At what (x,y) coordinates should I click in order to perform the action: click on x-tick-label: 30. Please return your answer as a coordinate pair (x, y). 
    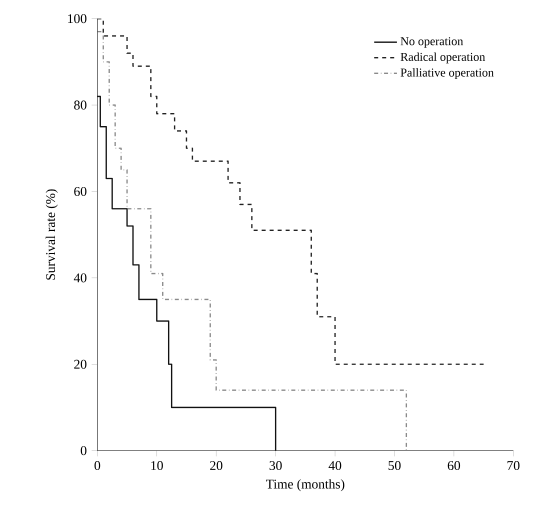
    Looking at the image, I should click on (276, 465).